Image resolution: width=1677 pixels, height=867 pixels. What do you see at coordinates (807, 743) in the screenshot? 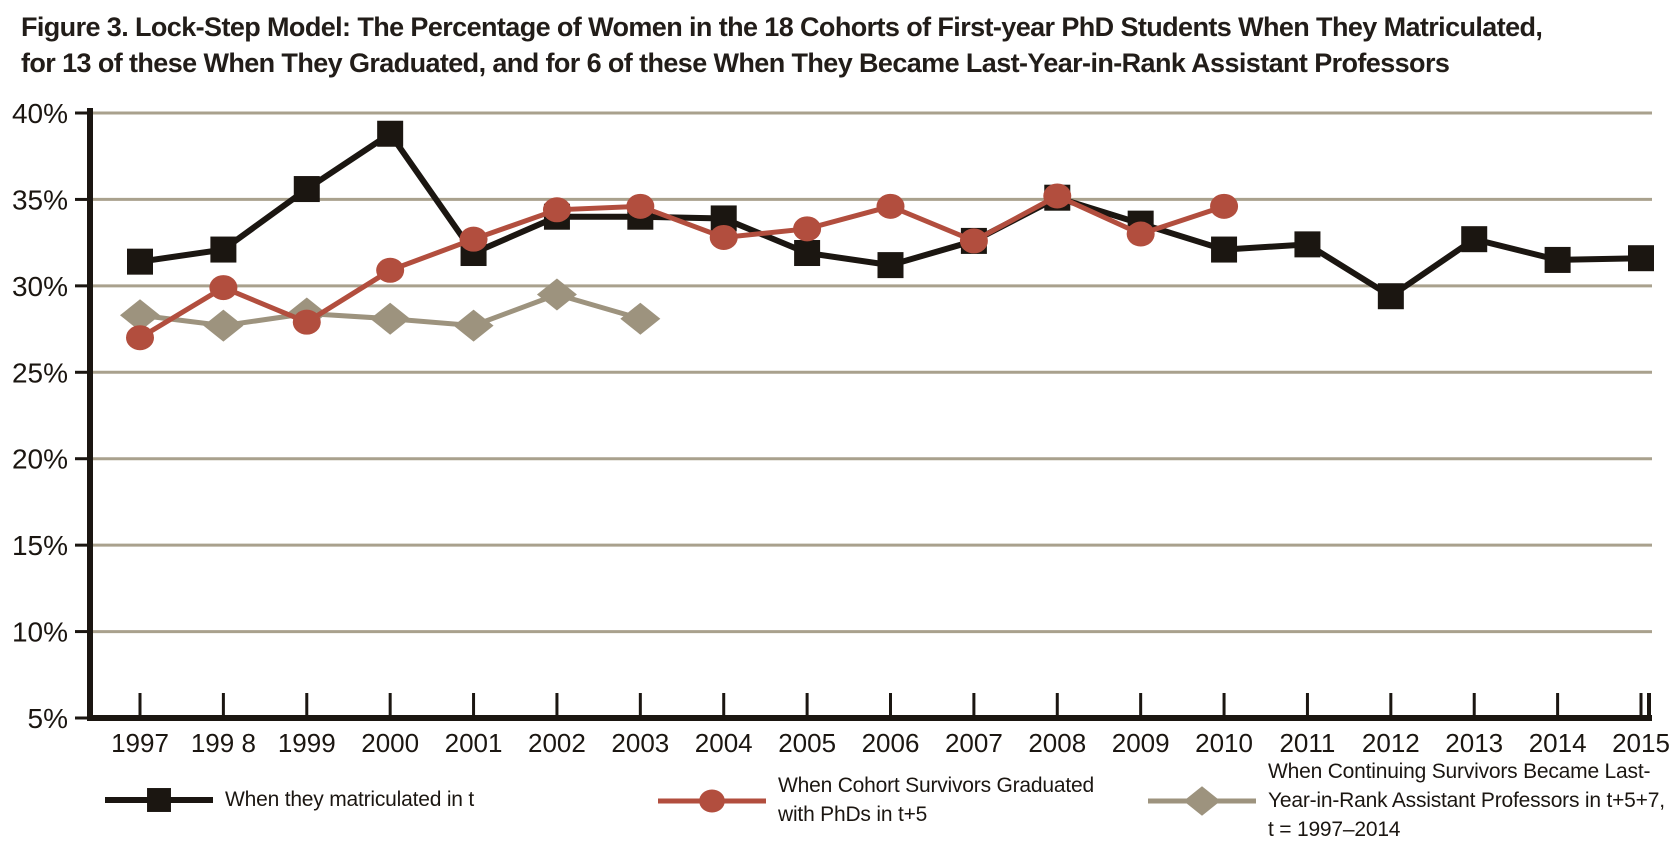
I see `x-tick-label-2005: 2005` at bounding box center [807, 743].